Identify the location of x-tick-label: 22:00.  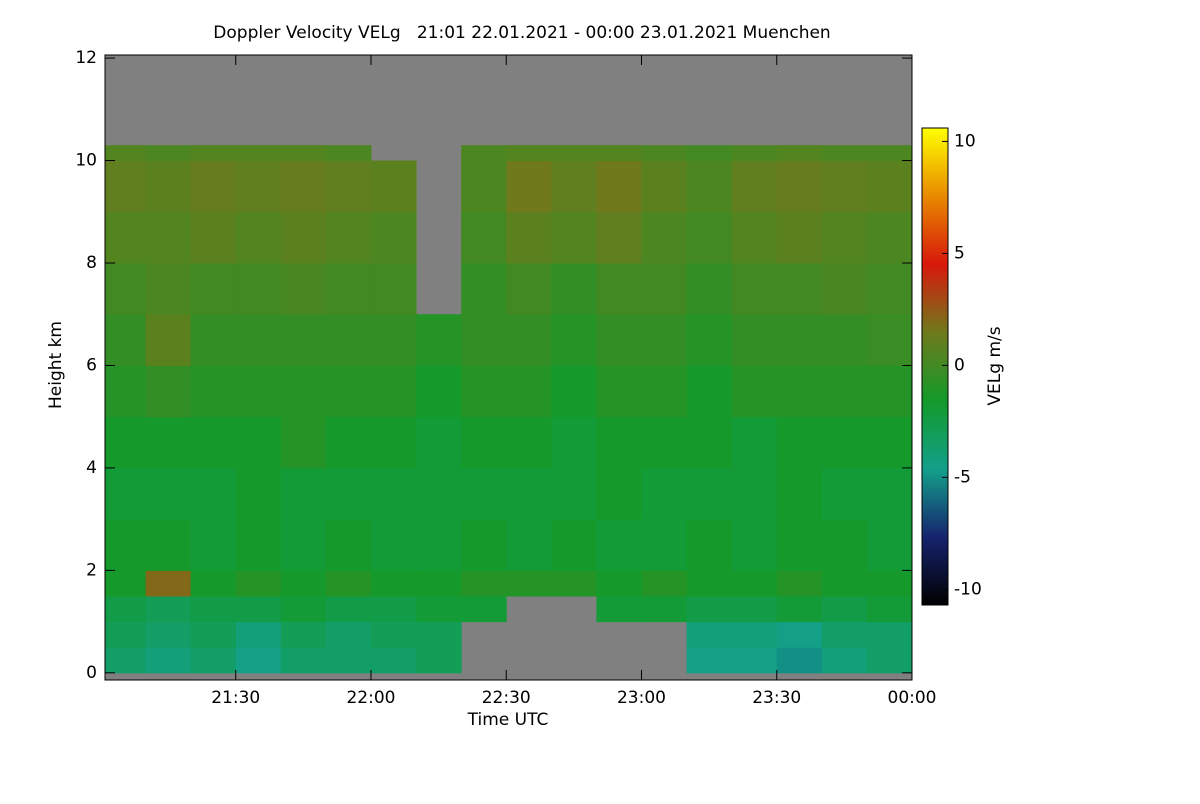
(370, 698).